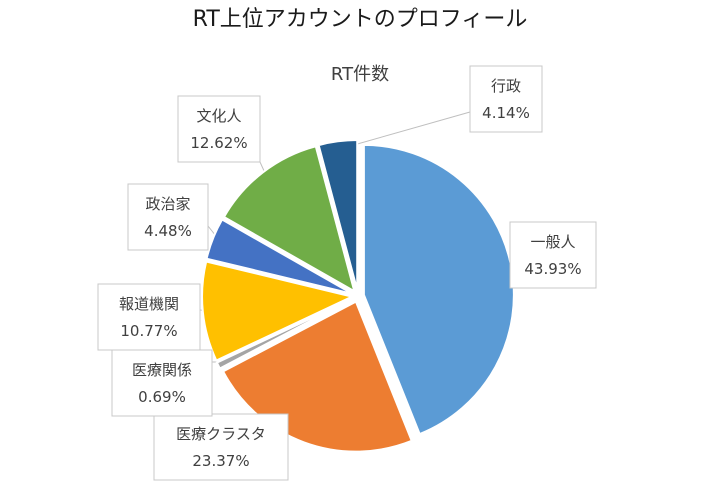  I want to click on data-label-name-0: 一般人, so click(552, 242).